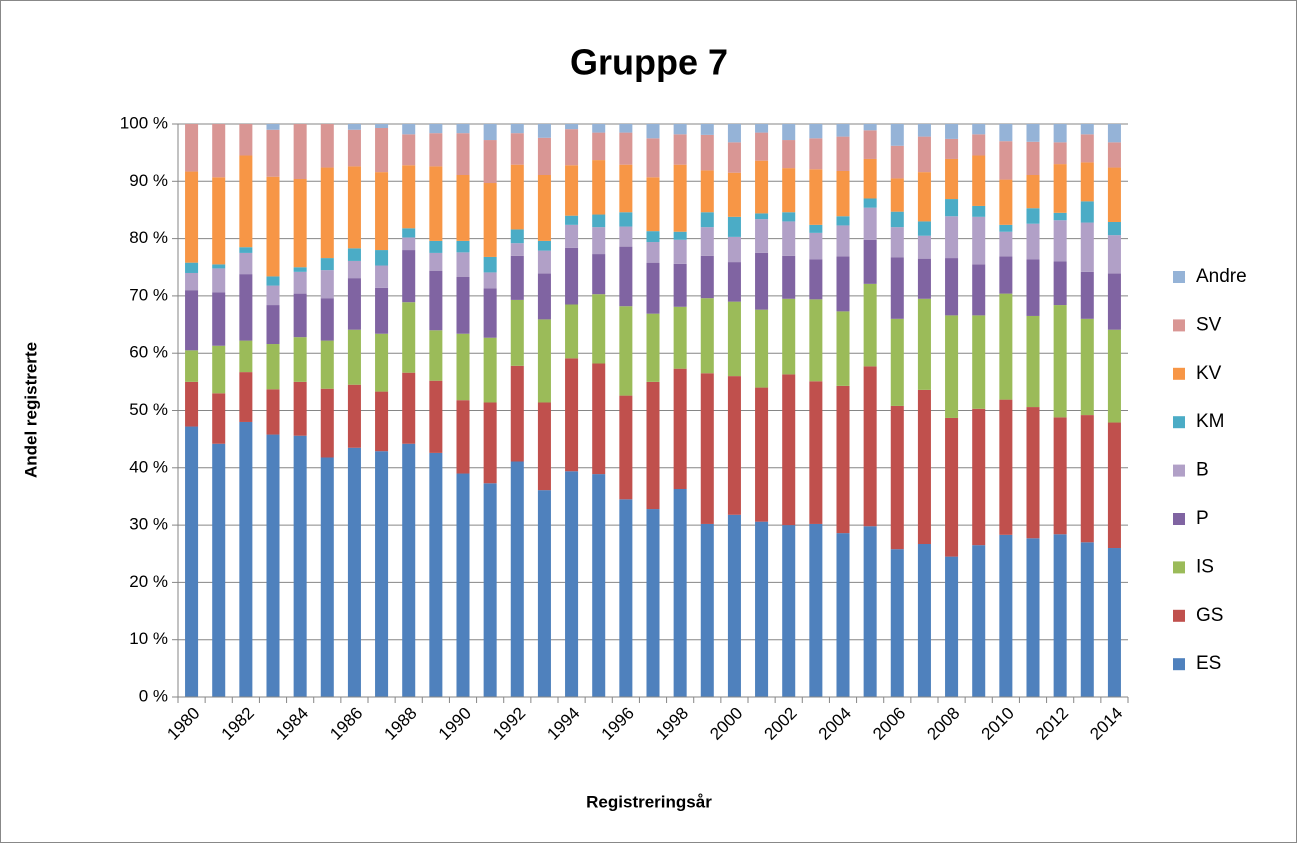  I want to click on legend-label: SV, so click(1209, 324).